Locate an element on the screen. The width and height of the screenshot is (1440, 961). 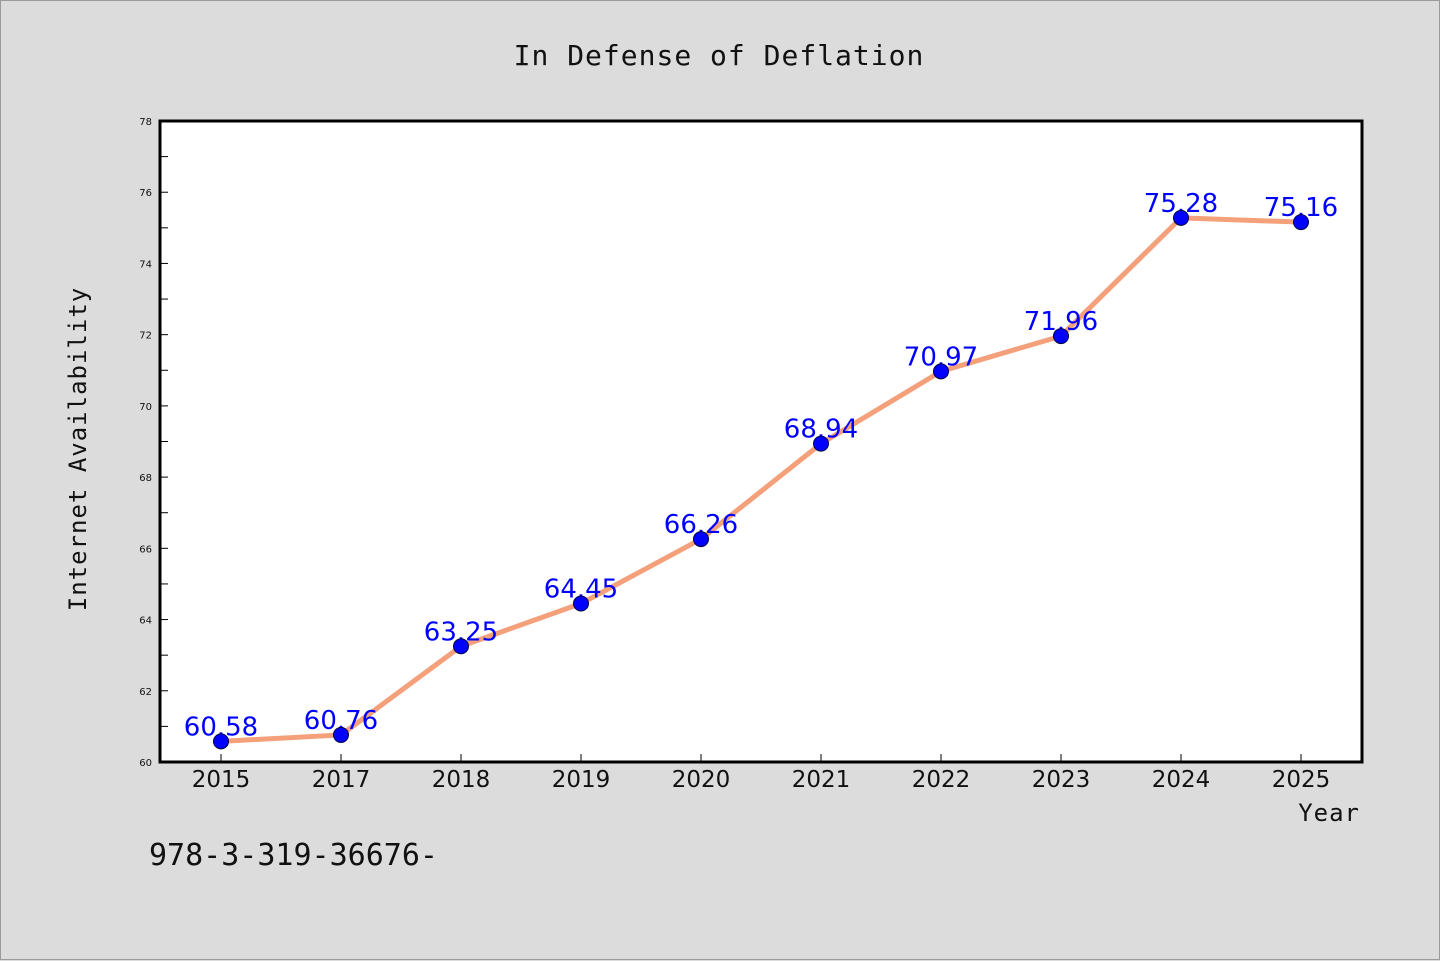
x-tick-label: 2017 is located at coordinates (341, 780).